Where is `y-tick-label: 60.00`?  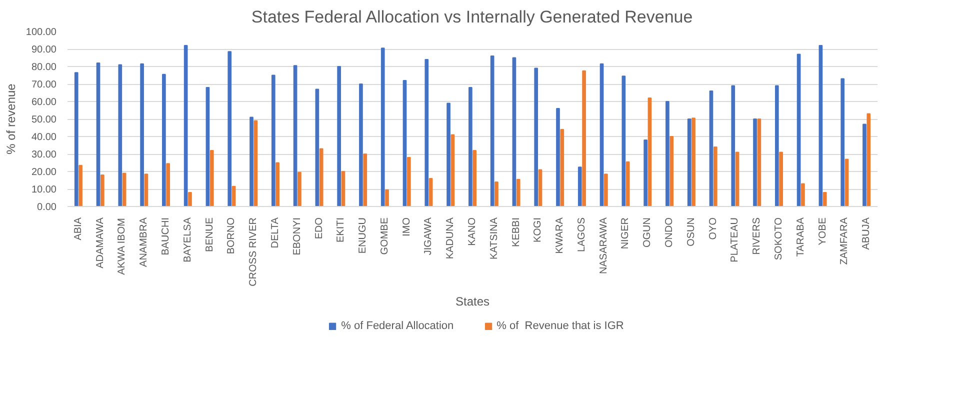 y-tick-label: 60.00 is located at coordinates (44, 102).